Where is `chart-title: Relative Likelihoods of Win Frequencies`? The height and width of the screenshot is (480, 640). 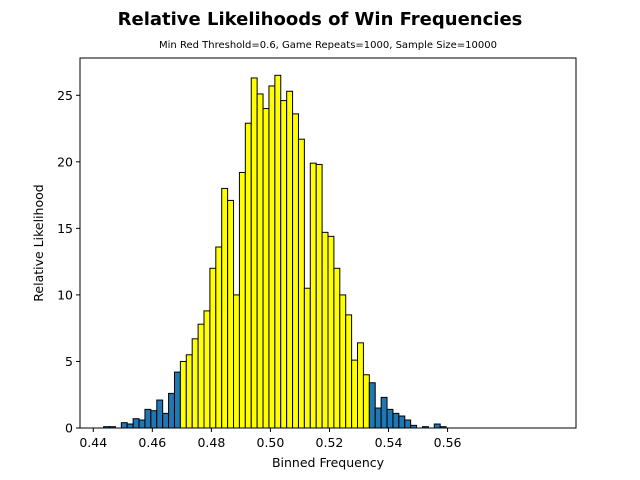 chart-title: Relative Likelihoods of Win Frequencies is located at coordinates (320, 19).